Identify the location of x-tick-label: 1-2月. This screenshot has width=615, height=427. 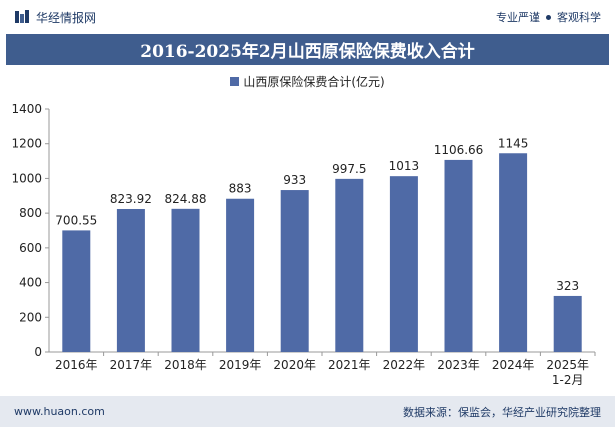
(568, 380).